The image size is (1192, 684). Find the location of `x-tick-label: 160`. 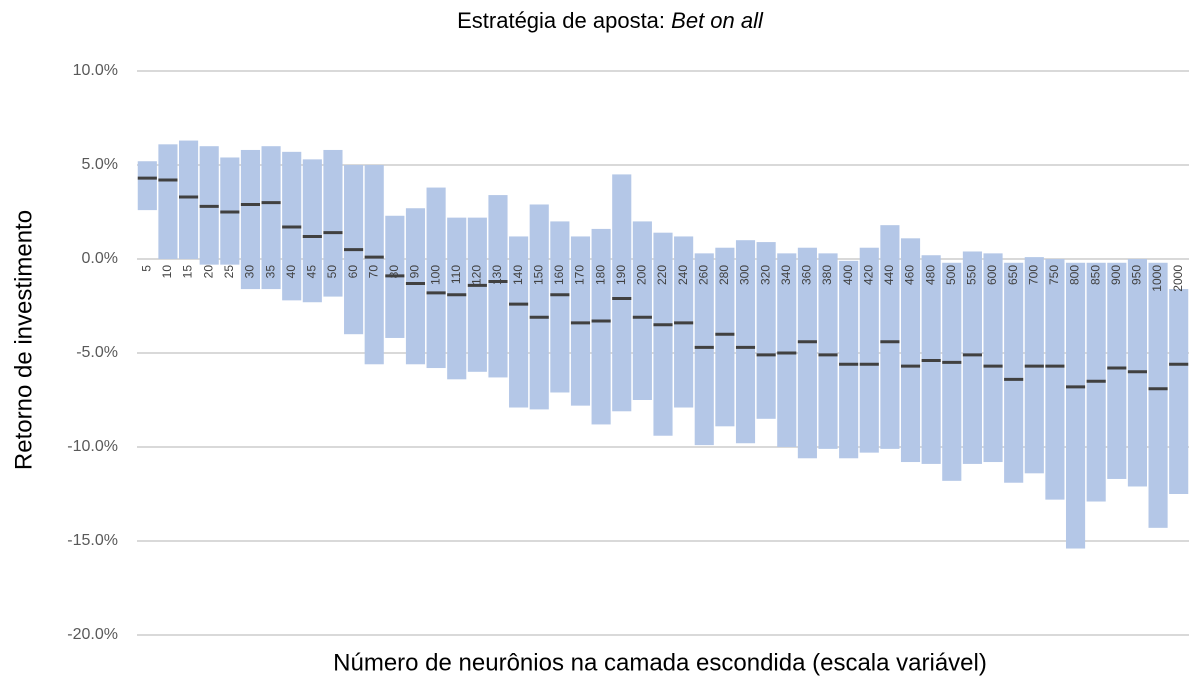

x-tick-label: 160 is located at coordinates (559, 275).